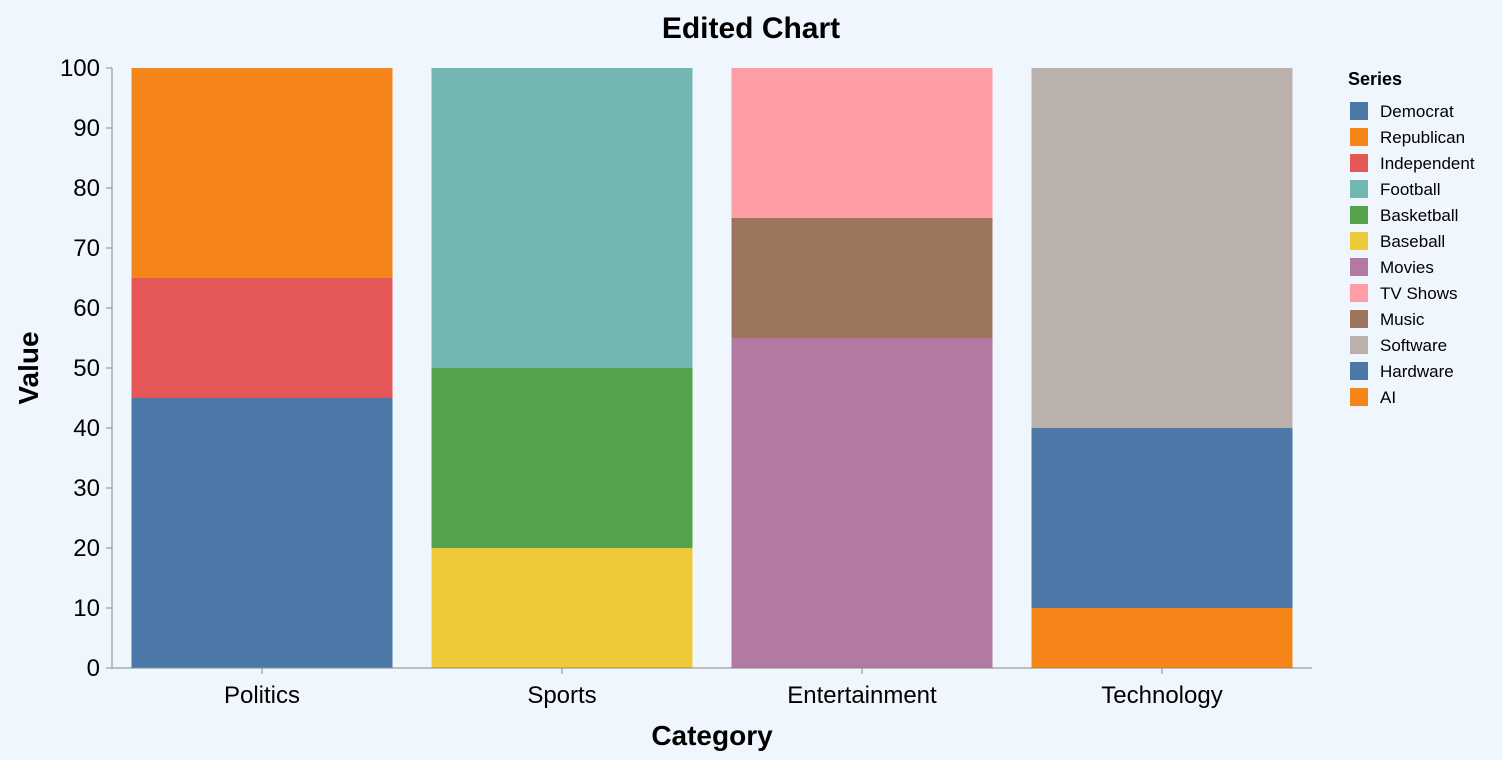 This screenshot has height=760, width=1502. I want to click on bar-politics-independent, so click(262, 338).